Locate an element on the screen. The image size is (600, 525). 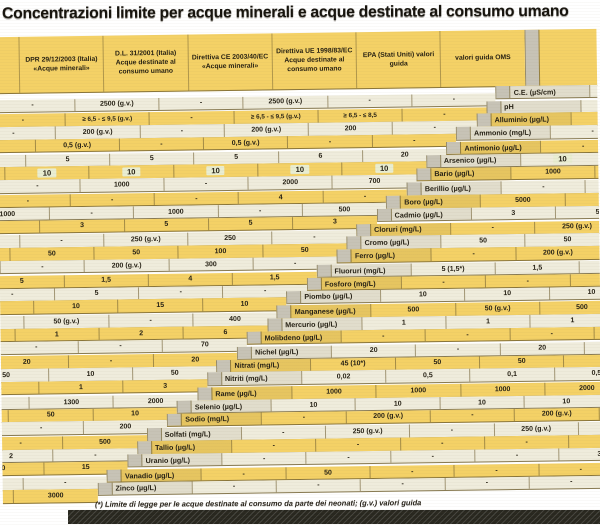
value-cell: 700 is located at coordinates (374, 181).